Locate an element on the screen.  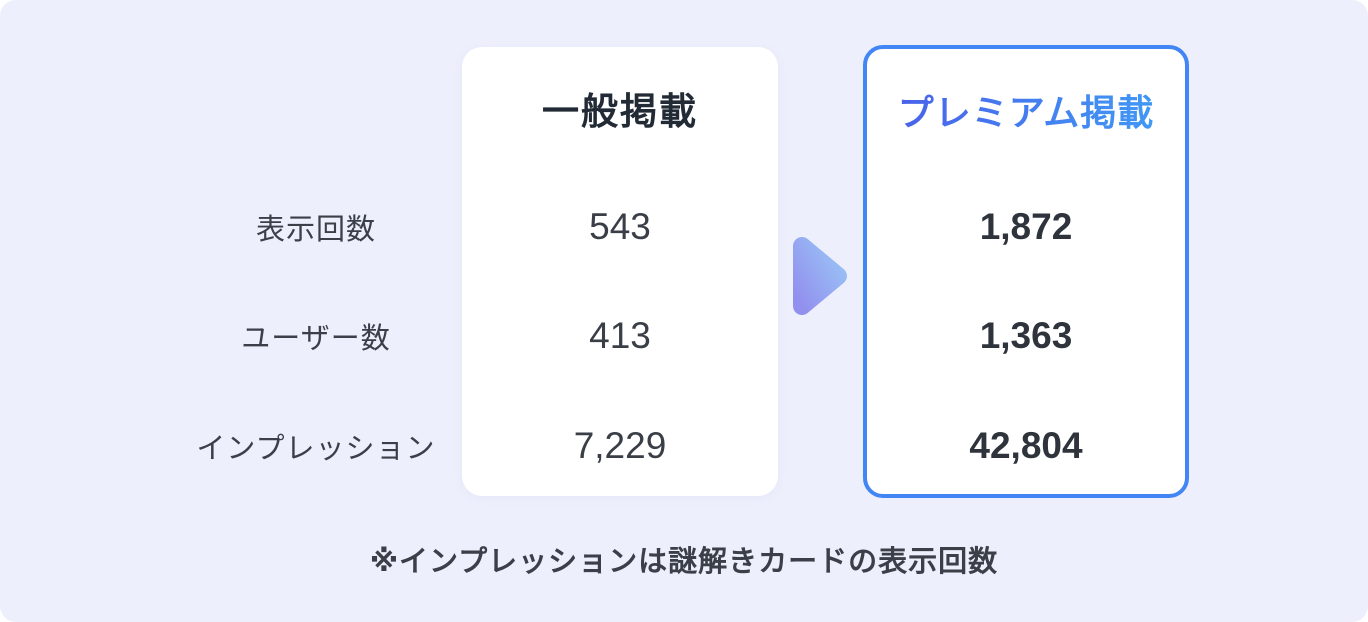
impressions-footnote: ※インプレッションは謎解きカードの表示回数 is located at coordinates (684, 562).